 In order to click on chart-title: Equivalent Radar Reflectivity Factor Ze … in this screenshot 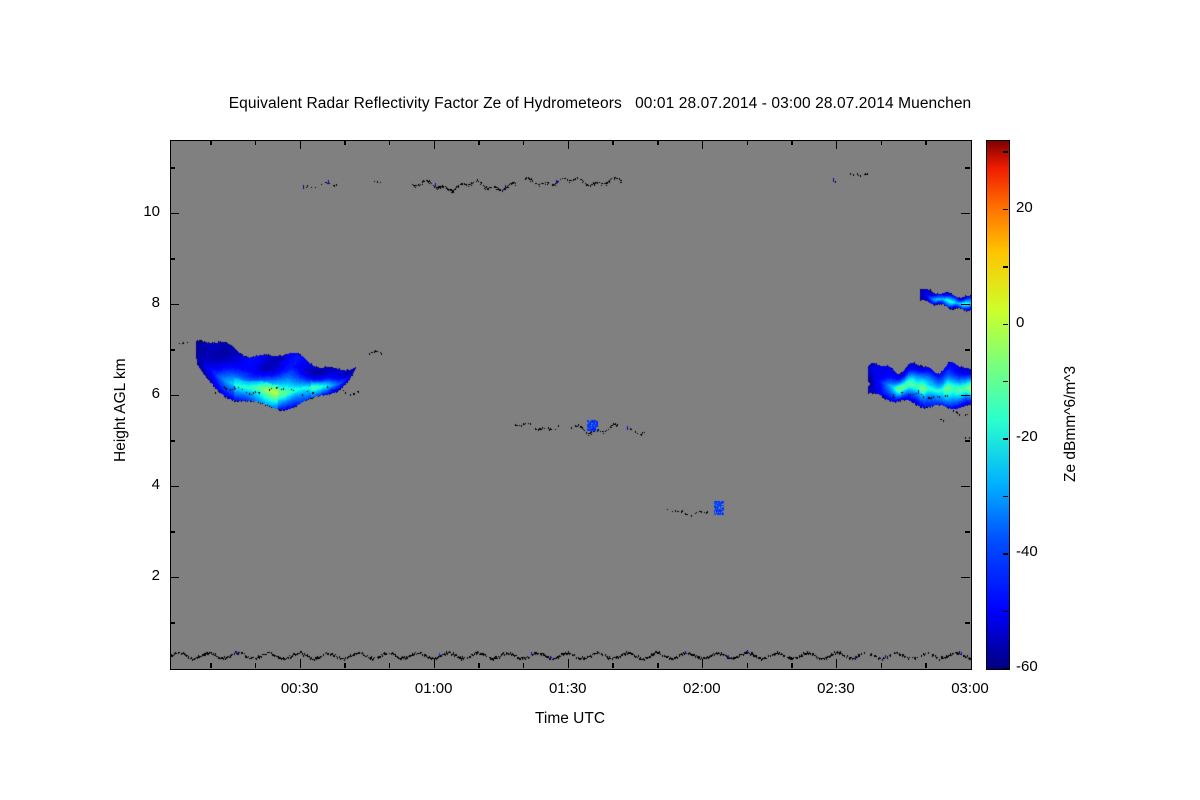, I will do `click(600, 103)`.